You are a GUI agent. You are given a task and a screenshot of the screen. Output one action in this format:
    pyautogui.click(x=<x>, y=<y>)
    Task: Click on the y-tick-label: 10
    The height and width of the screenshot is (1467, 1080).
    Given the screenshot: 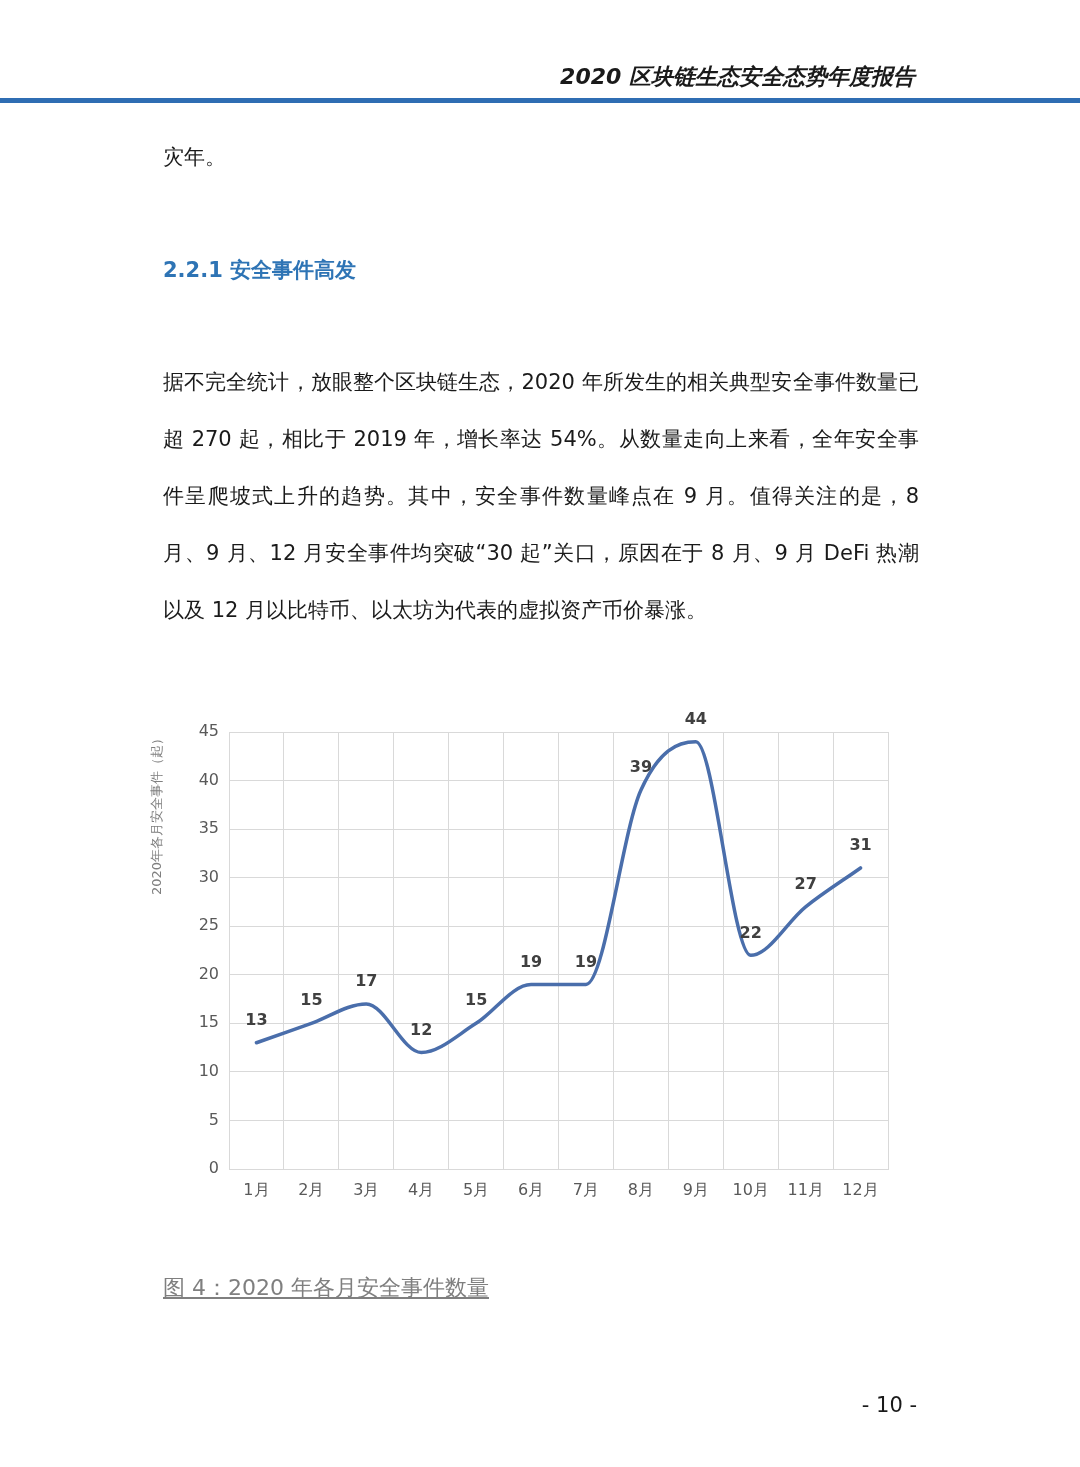 What is the action you would take?
    pyautogui.click(x=208, y=1071)
    